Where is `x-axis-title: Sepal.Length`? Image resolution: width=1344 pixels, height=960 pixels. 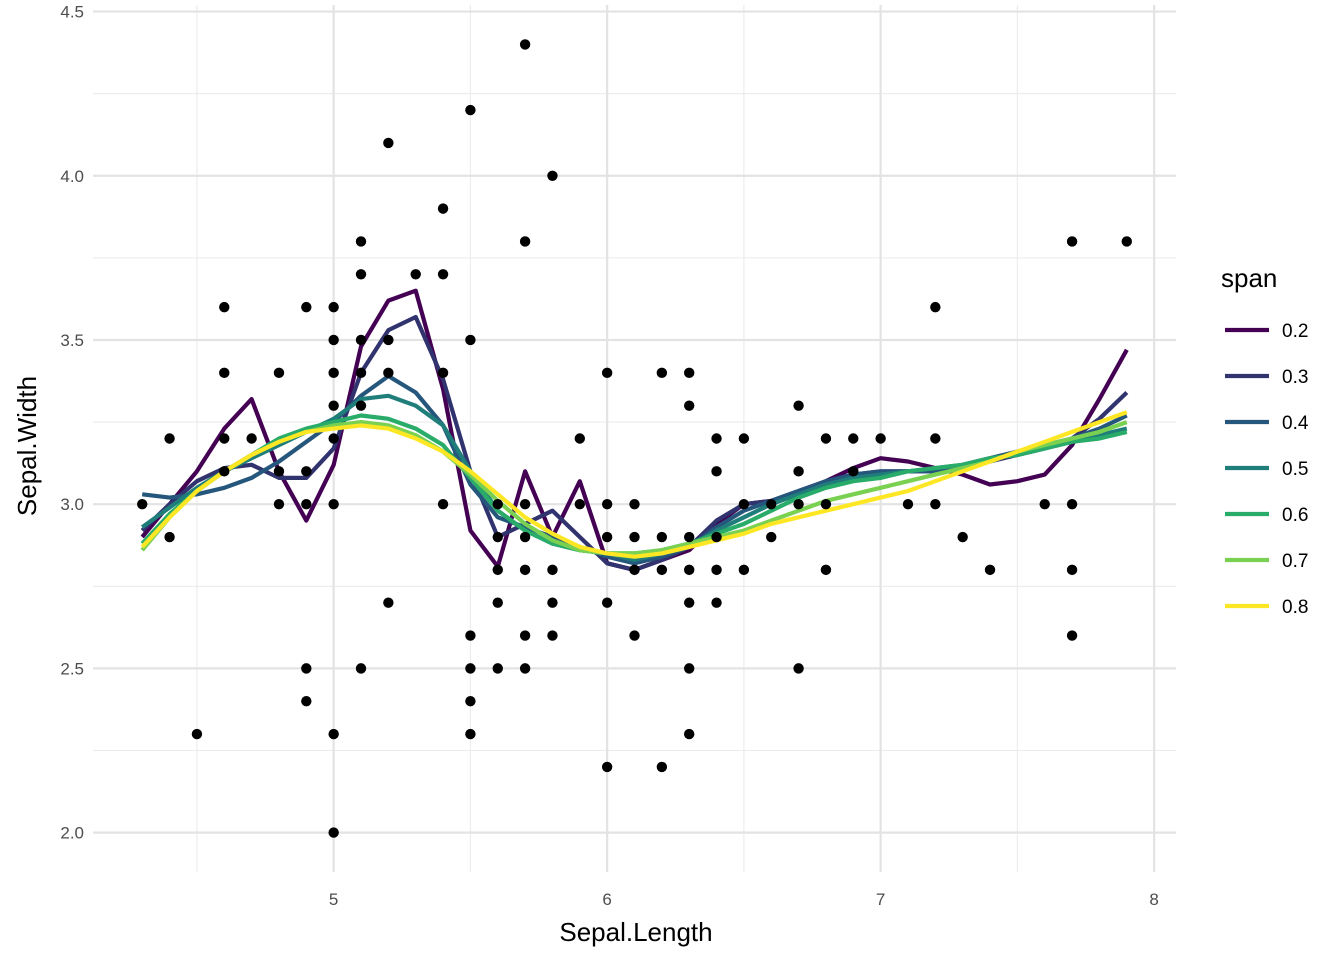
x-axis-title: Sepal.Length is located at coordinates (635, 932).